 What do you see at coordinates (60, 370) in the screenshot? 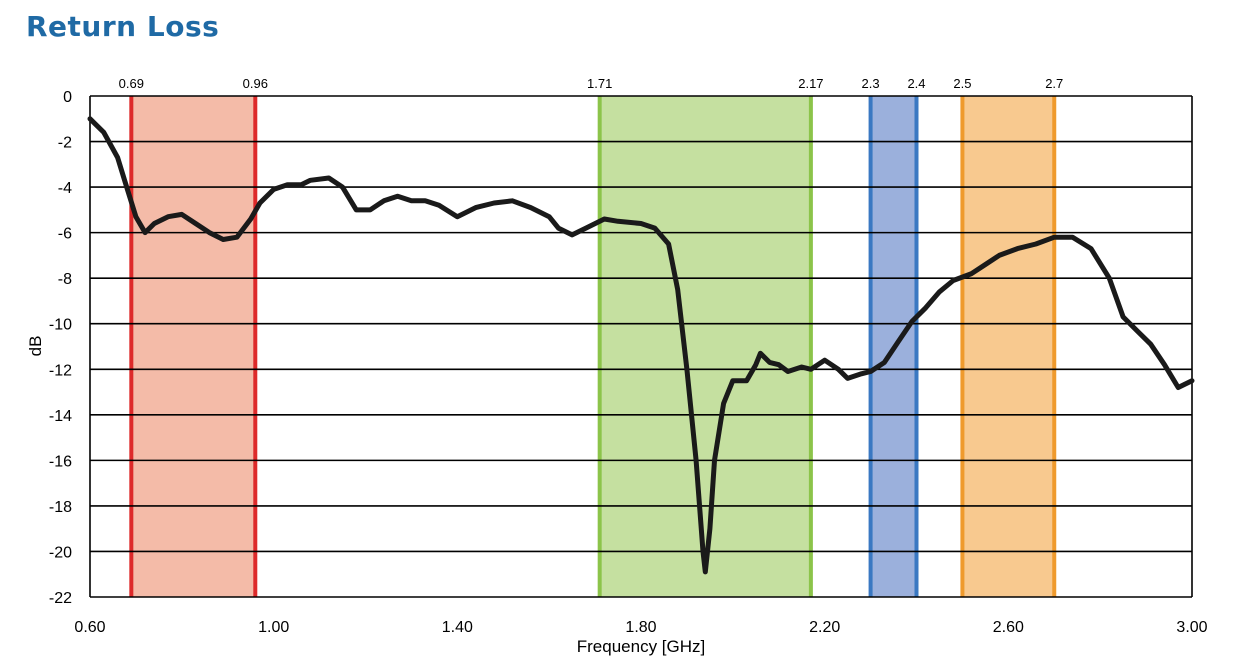
I see `y-tick-label-6: -12` at bounding box center [60, 370].